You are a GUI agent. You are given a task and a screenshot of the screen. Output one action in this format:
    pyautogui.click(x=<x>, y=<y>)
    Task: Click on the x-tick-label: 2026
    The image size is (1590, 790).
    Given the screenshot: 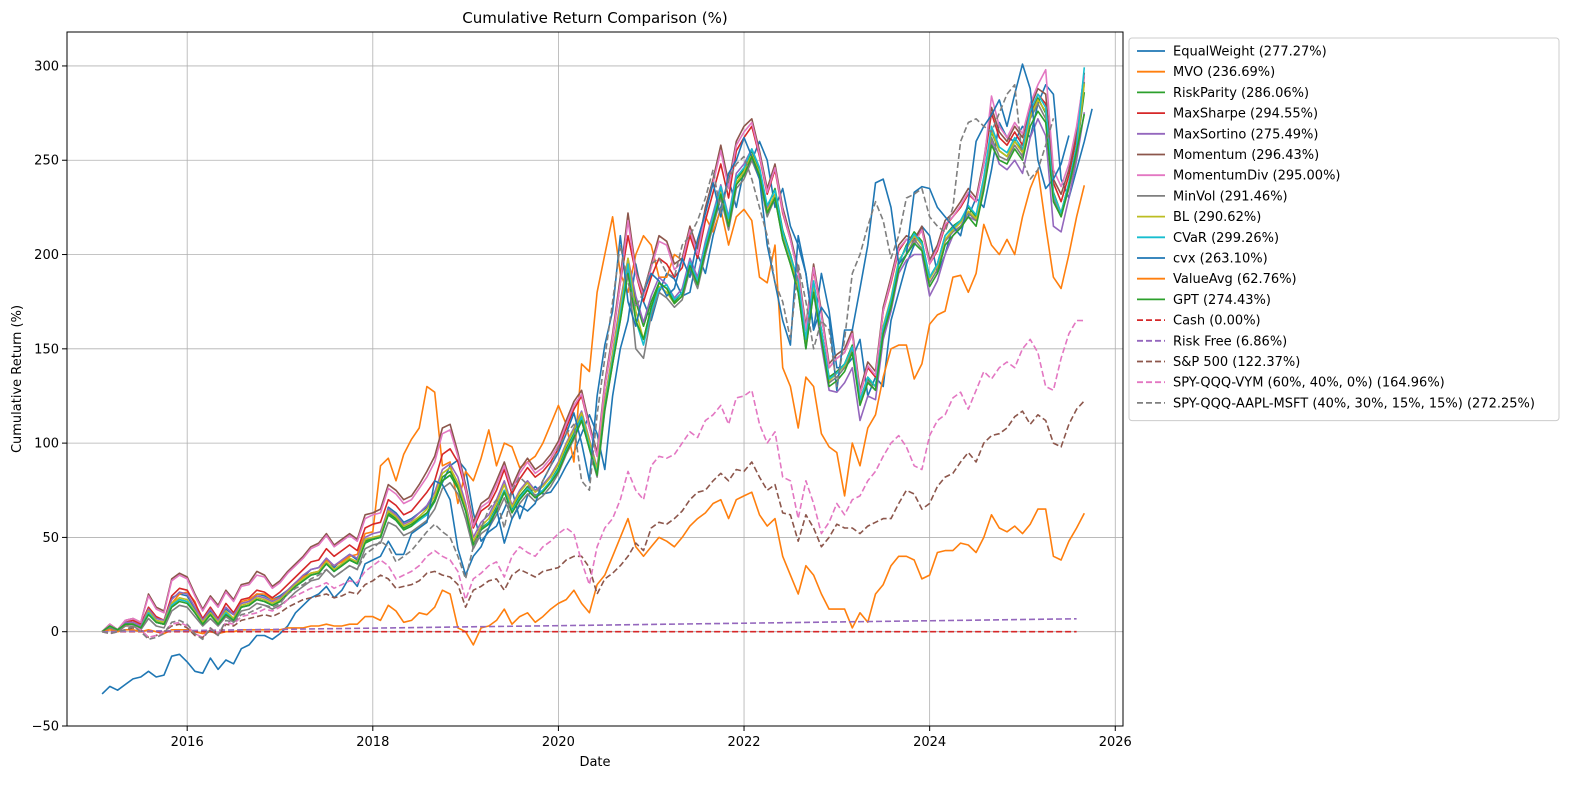 What is the action you would take?
    pyautogui.click(x=1115, y=742)
    